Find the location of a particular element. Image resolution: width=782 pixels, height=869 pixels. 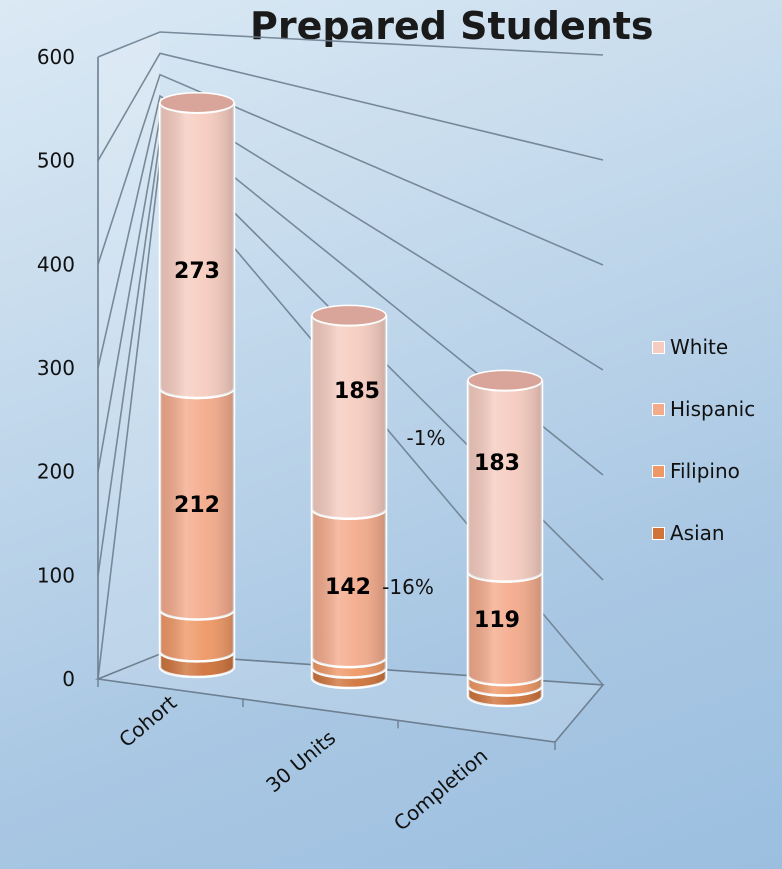

change-annotation: -1% is located at coordinates (426, 438).